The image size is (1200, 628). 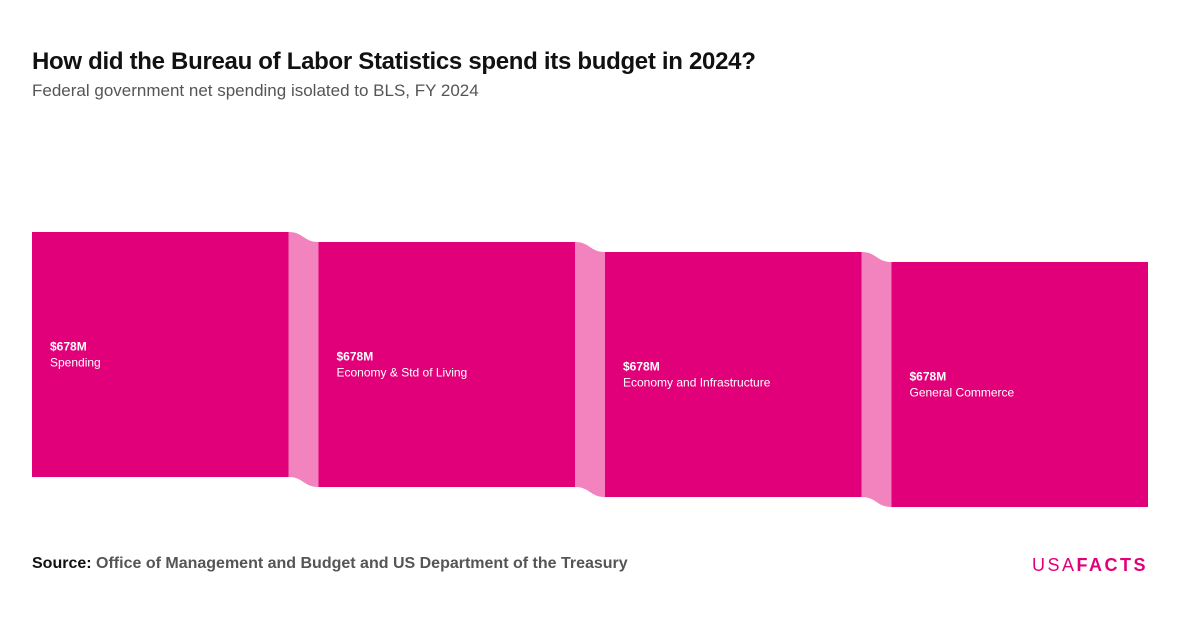 I want to click on node-label: General Commerce, so click(x=962, y=393).